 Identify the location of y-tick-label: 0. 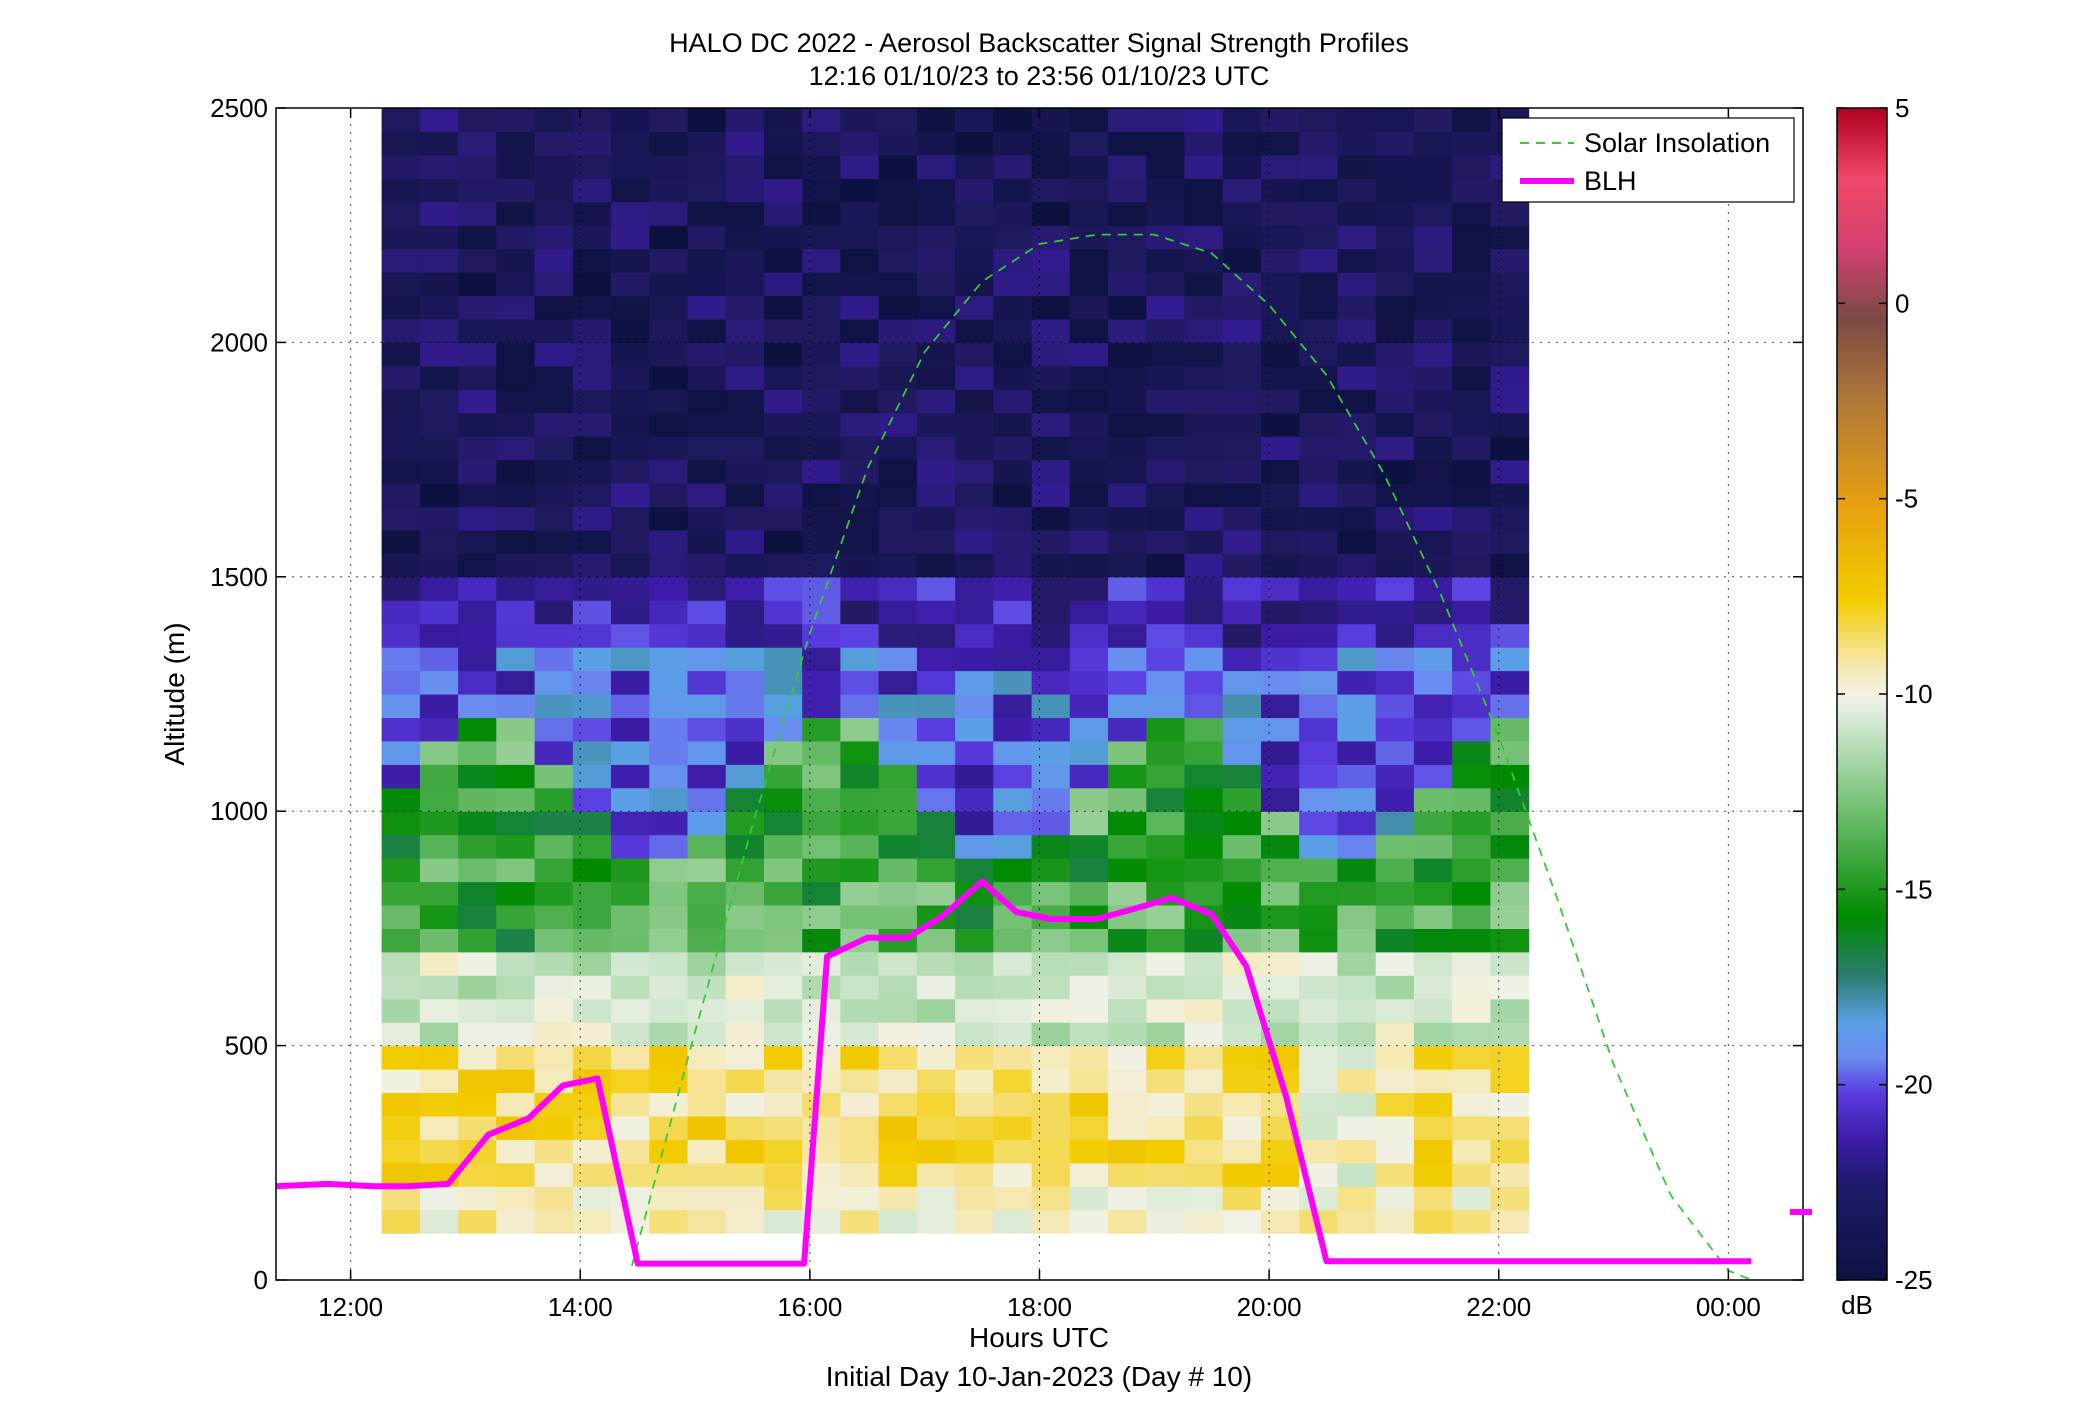
(261, 1280).